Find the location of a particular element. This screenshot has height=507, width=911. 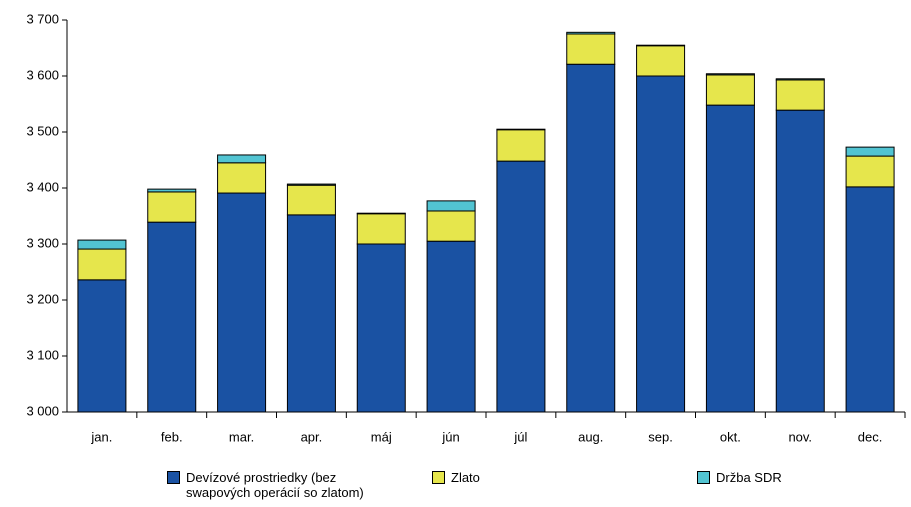

x-tick-label: dec. is located at coordinates (870, 436).